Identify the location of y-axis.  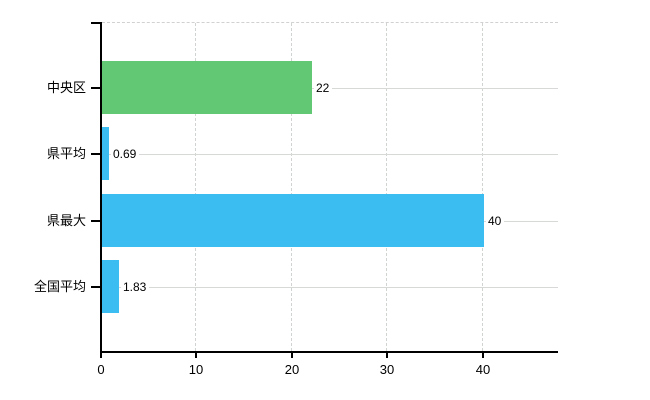
(101, 187).